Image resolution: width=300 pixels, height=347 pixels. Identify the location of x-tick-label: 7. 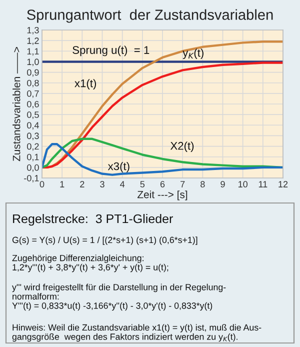
(182, 184).